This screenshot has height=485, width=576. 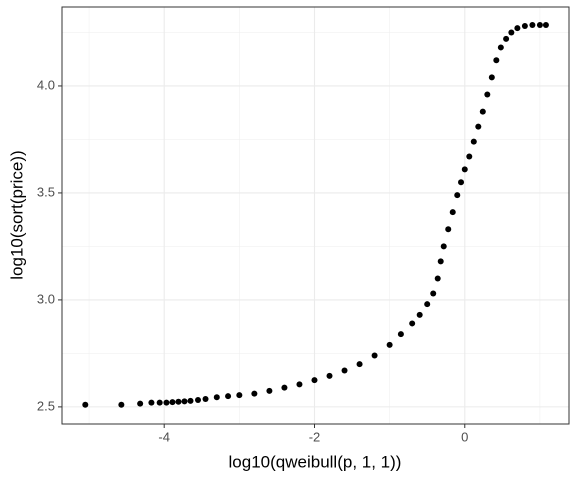 I want to click on x-tick-label: -2, so click(x=315, y=436).